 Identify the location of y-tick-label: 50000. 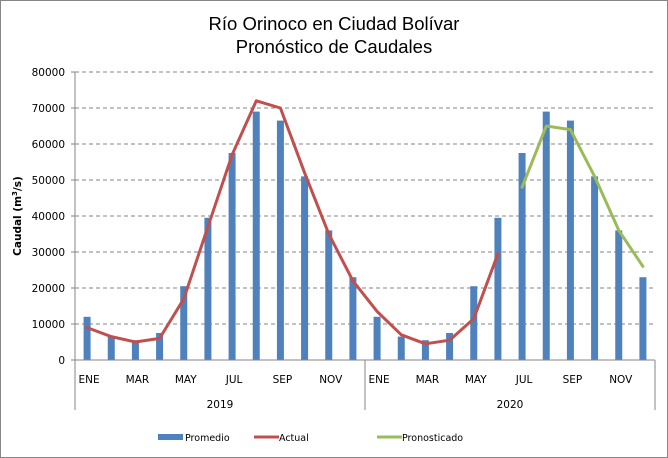
(48, 181).